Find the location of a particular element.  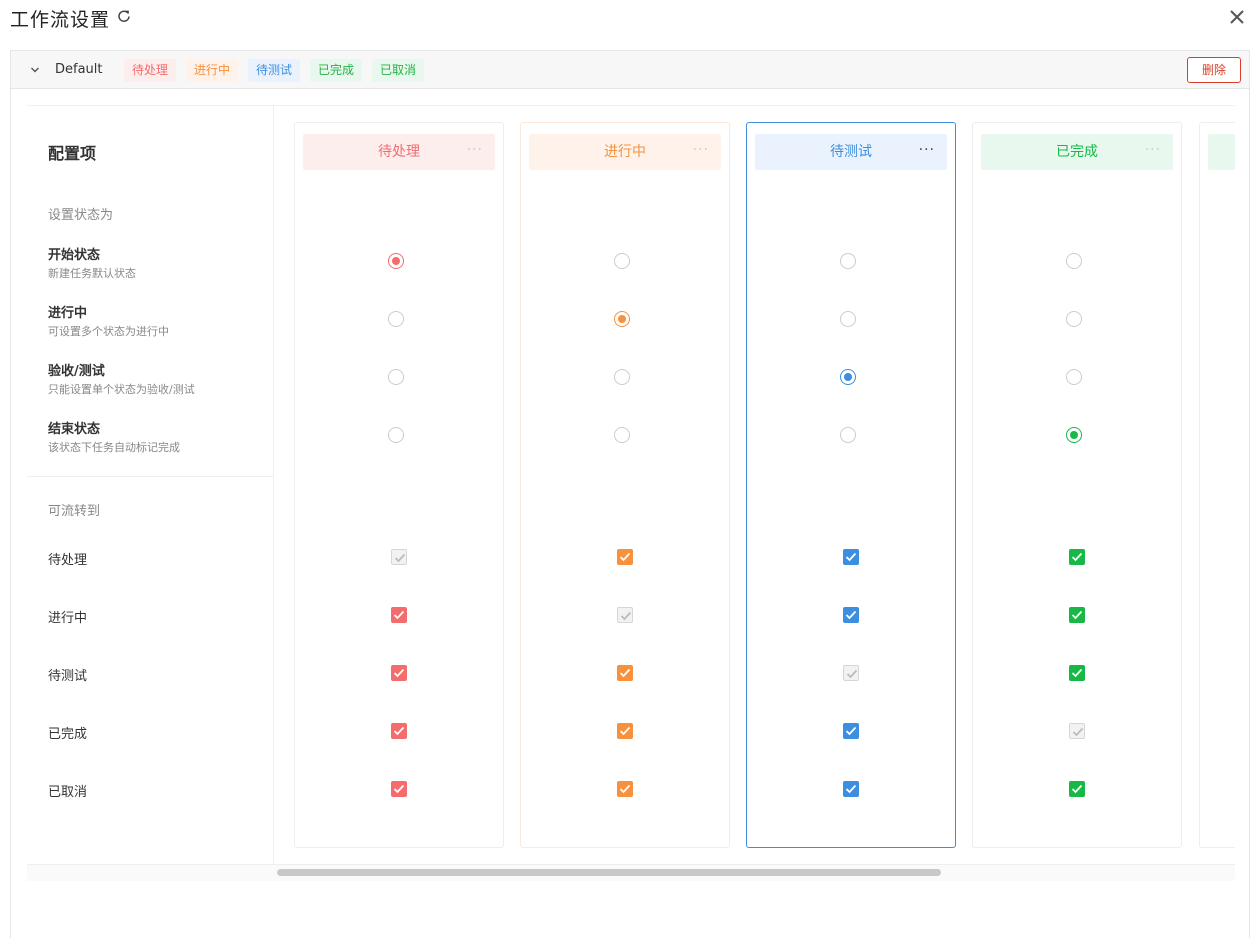

status-card-header: 进行中 ··· is located at coordinates (625, 152).